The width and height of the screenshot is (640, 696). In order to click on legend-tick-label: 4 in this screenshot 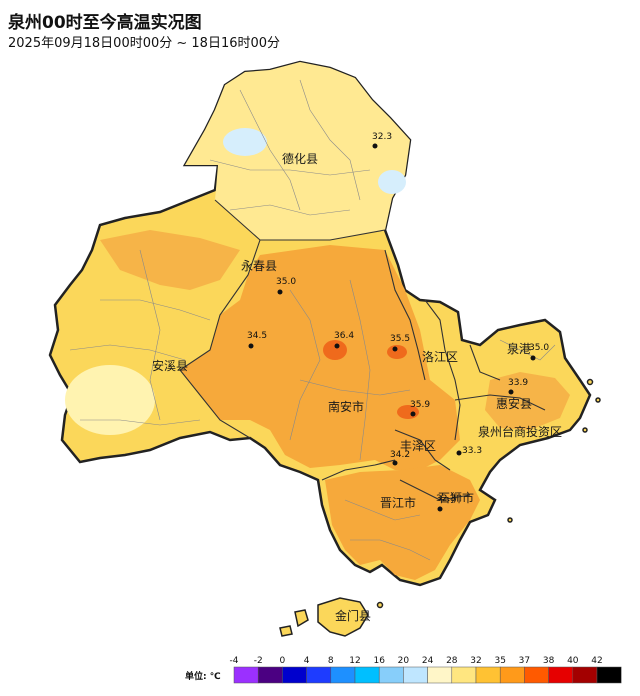, I will do `click(307, 661)`.